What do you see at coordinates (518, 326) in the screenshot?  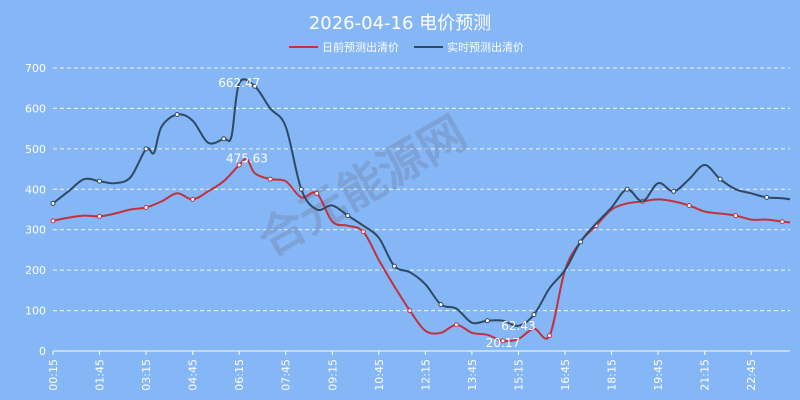 I see `extremum-label: 62.43` at bounding box center [518, 326].